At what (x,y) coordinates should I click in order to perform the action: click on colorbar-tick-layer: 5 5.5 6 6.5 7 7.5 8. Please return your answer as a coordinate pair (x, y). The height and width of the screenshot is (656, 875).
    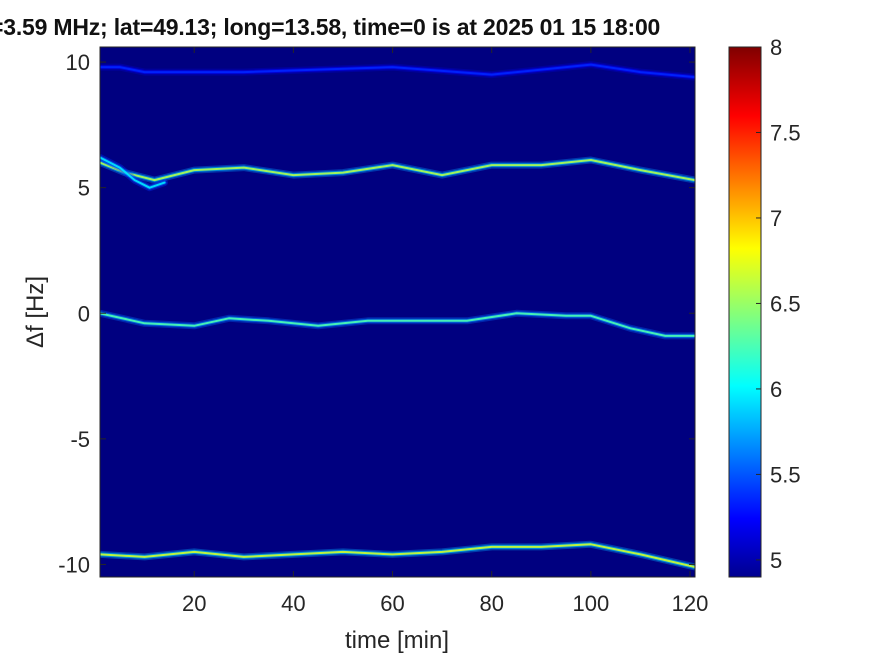
    Looking at the image, I should click on (778, 304).